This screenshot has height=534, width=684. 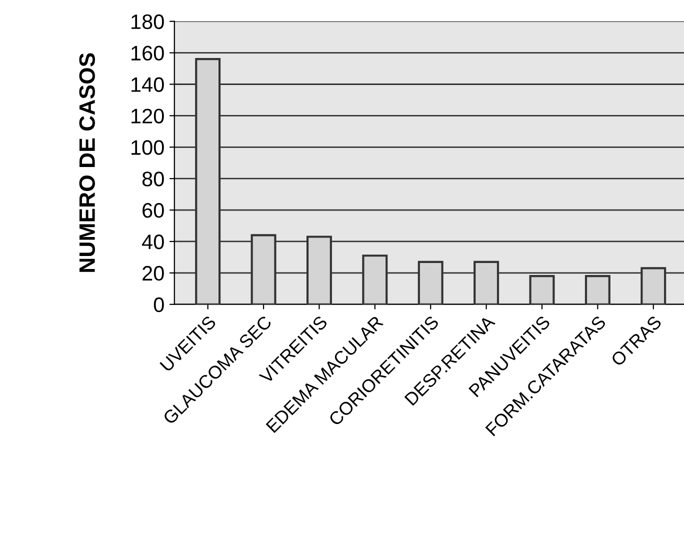 I want to click on y-tick-label: 40, so click(x=153, y=242).